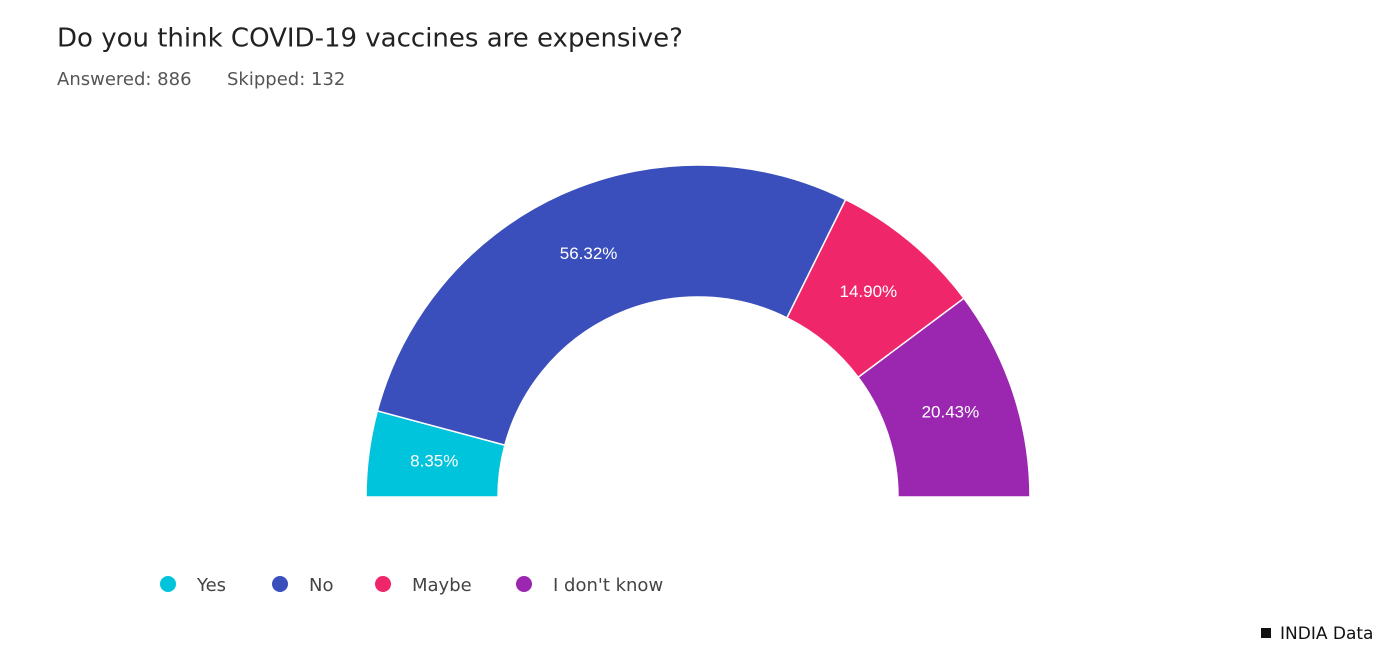 The height and width of the screenshot is (657, 1400). I want to click on legend-label: Yes, so click(211, 585).